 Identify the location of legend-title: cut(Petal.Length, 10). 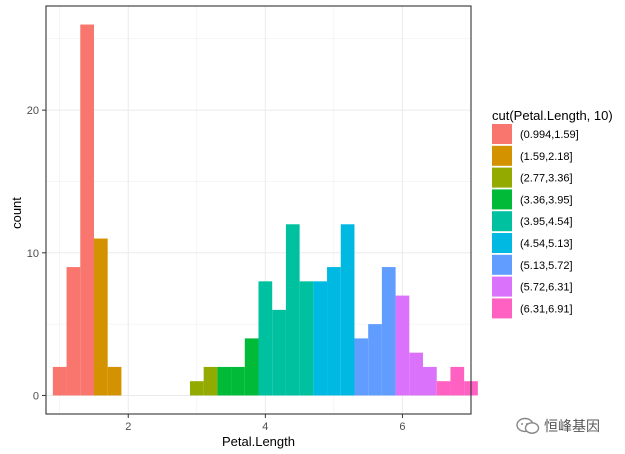
(552, 115).